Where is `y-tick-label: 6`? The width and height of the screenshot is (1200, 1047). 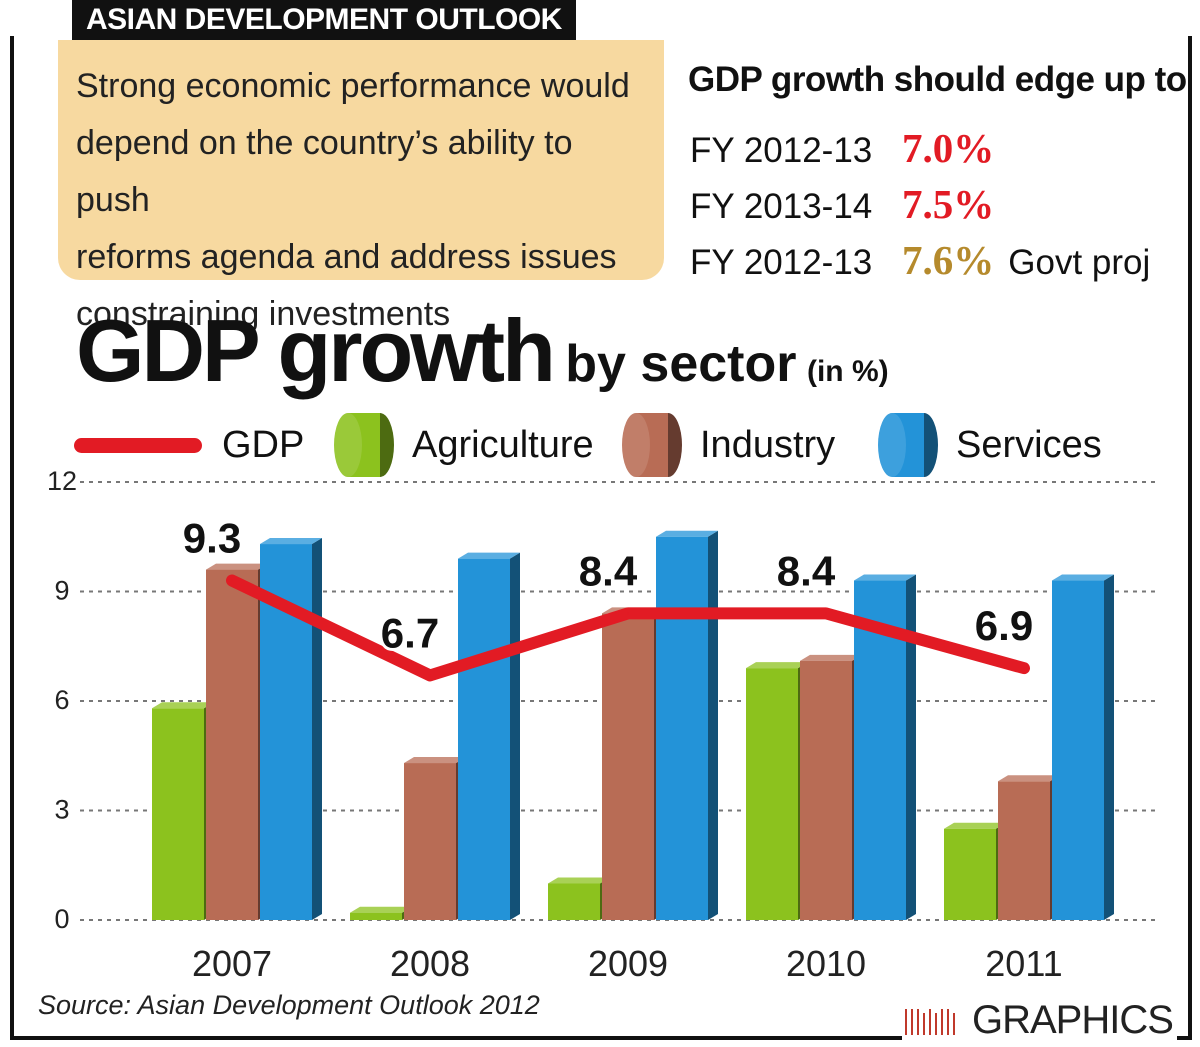 y-tick-label: 6 is located at coordinates (61, 700).